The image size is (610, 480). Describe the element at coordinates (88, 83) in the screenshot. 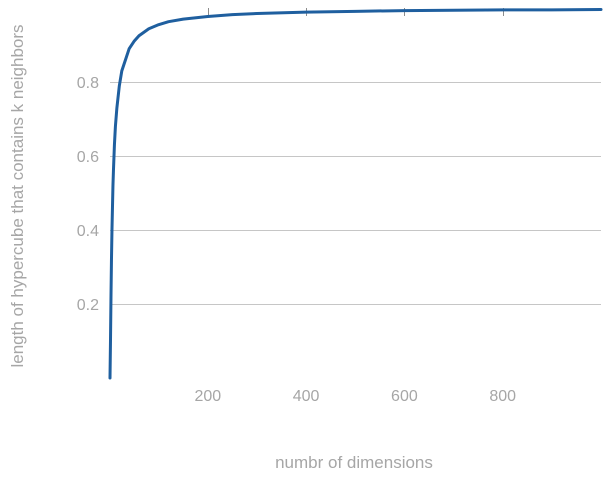

I see `y-tick-label: 0.8` at that location.